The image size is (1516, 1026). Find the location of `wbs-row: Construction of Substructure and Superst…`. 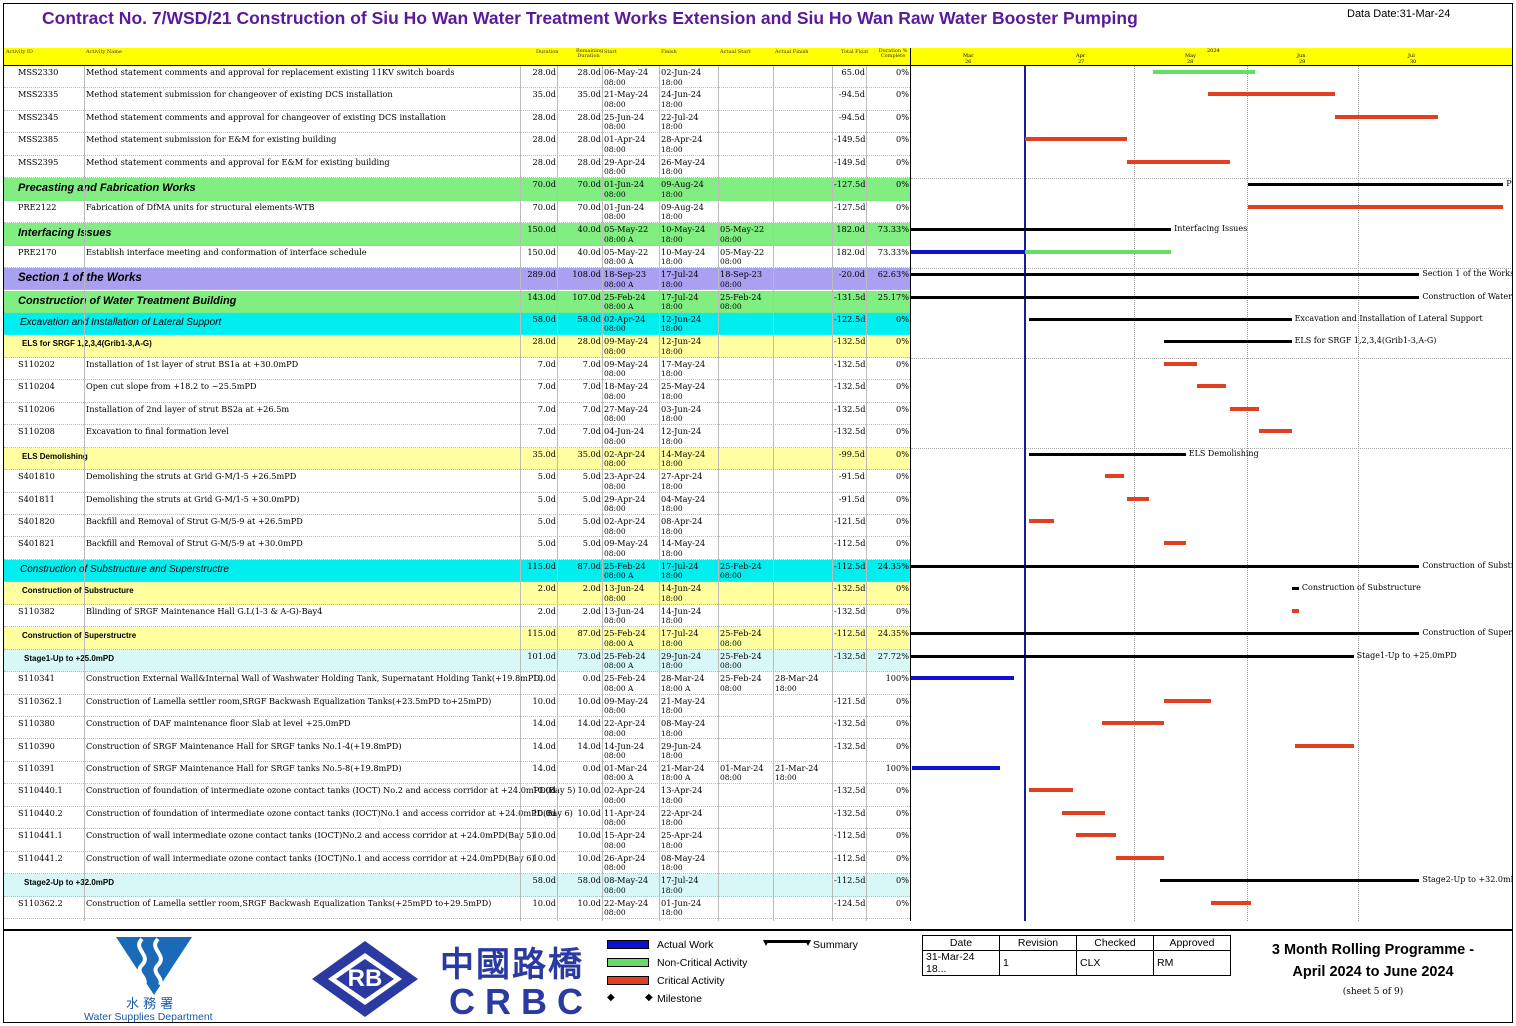

wbs-row: Construction of Substructure and Superst… is located at coordinates (457, 571).